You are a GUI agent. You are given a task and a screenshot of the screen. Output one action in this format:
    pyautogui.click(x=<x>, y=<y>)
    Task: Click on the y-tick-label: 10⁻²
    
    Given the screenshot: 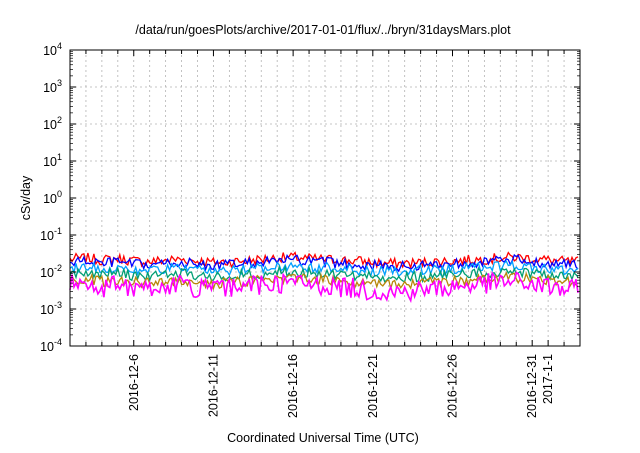 What is the action you would take?
    pyautogui.click(x=51, y=271)
    